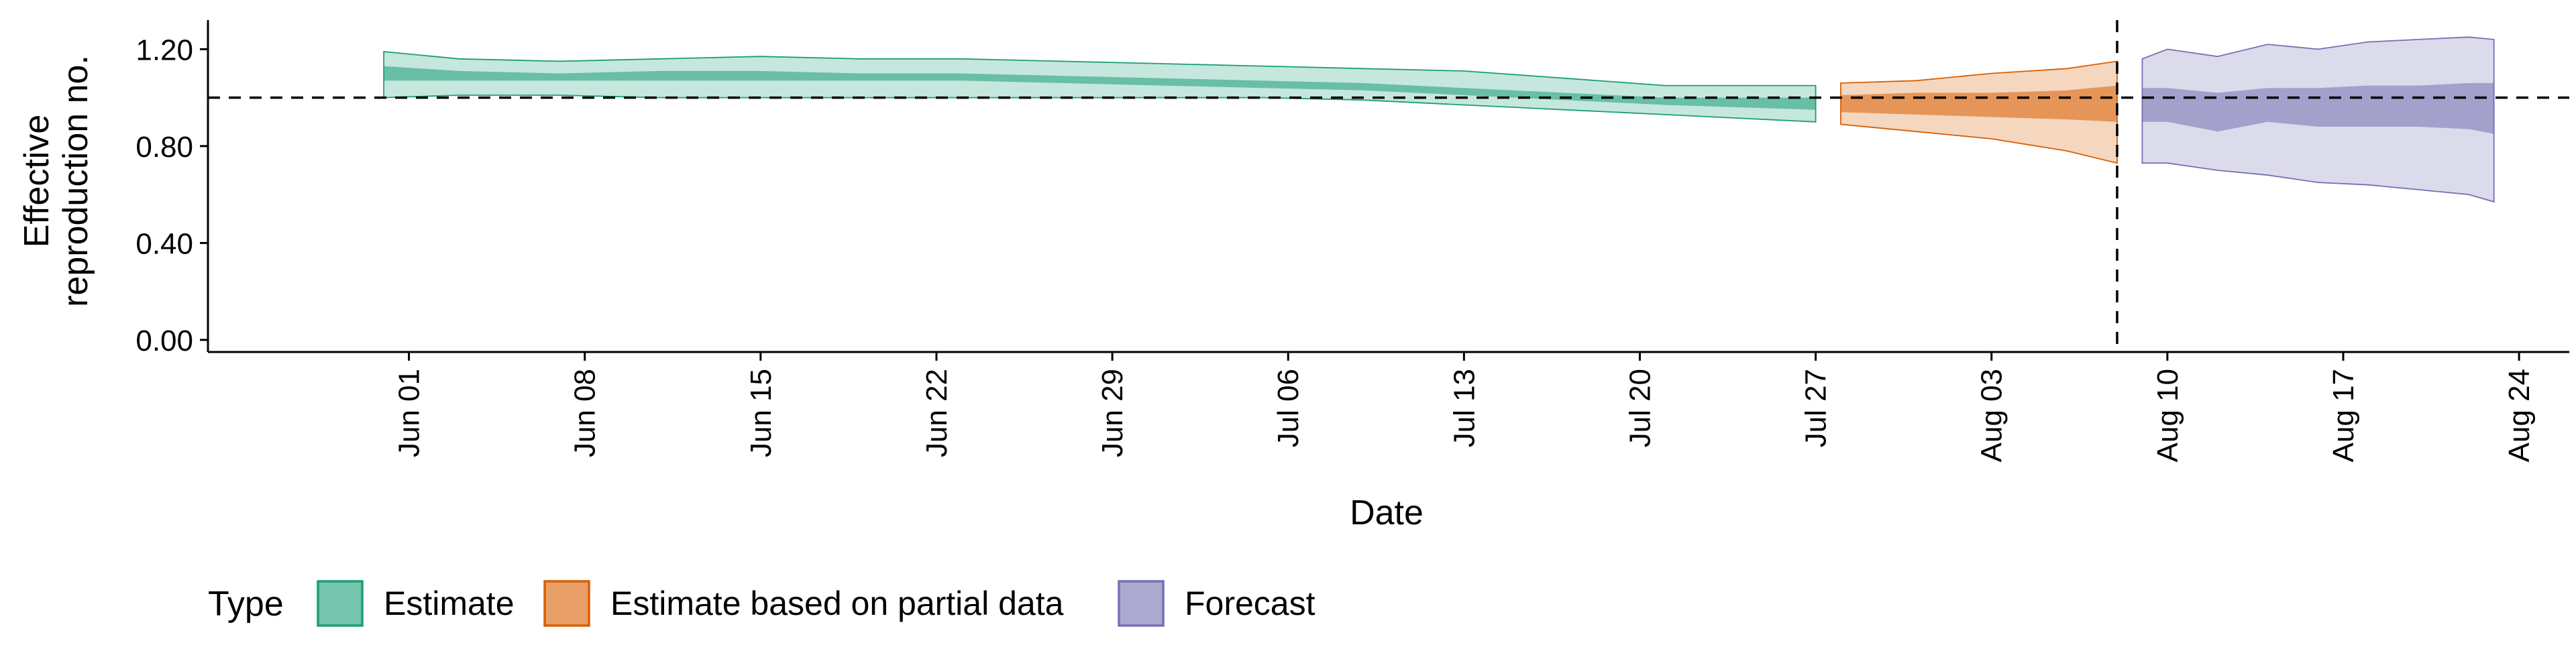 The height and width of the screenshot is (647, 2576). I want to click on x-tick-label: Jul 06, so click(1288, 408).